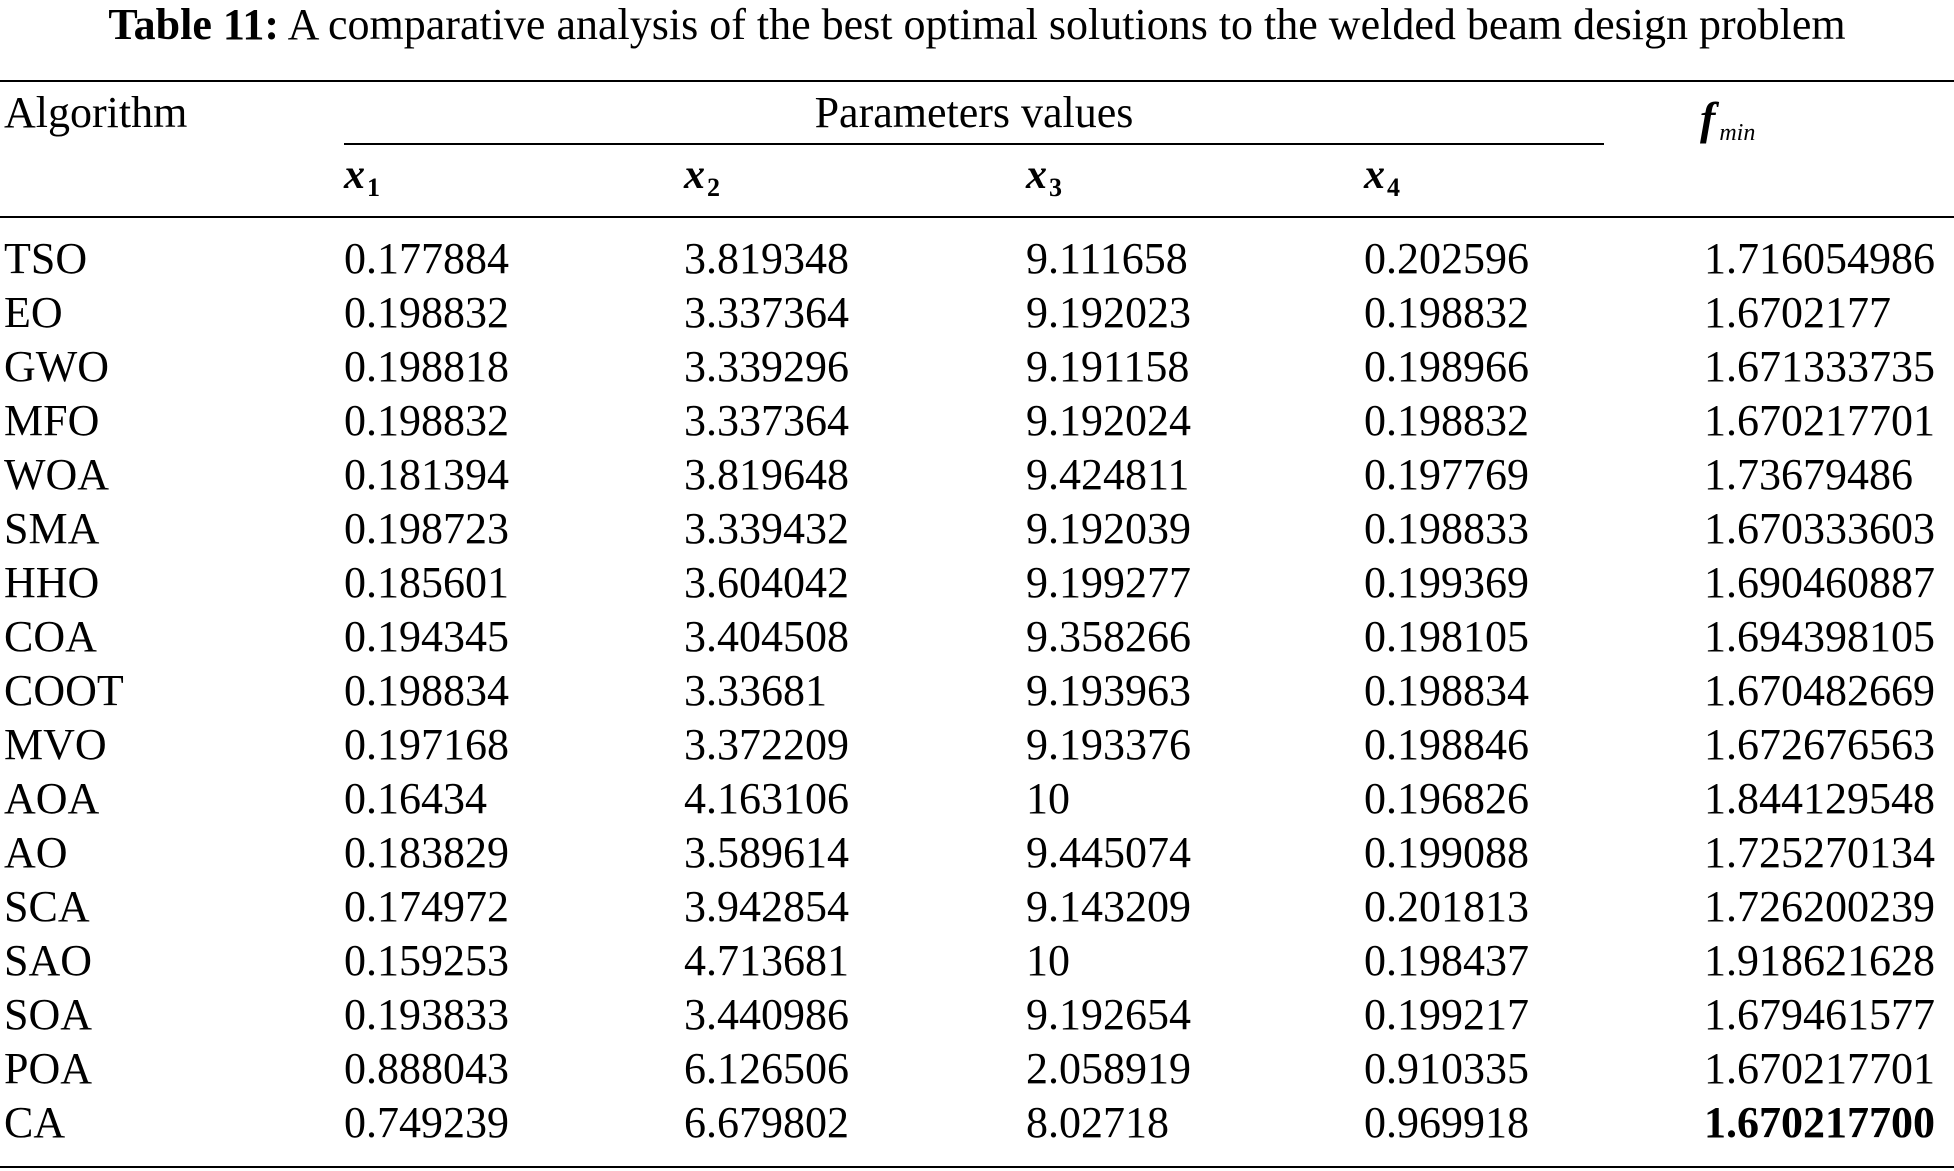 The height and width of the screenshot is (1171, 1954). What do you see at coordinates (36, 852) in the screenshot?
I see `cell-algorithm: AO` at bounding box center [36, 852].